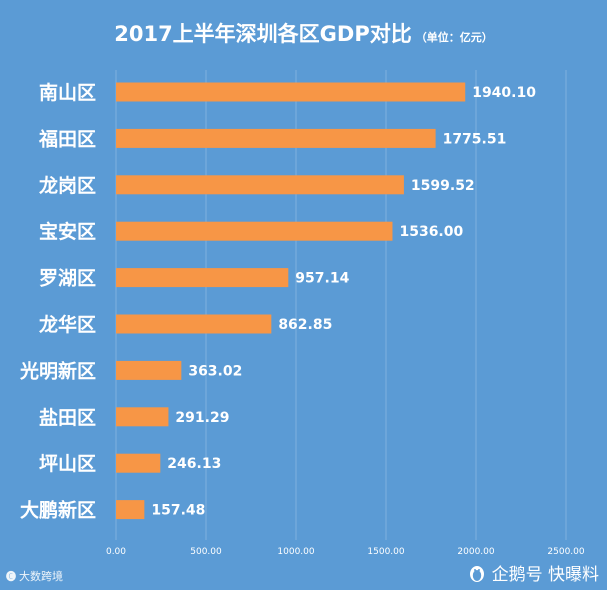 Image resolution: width=607 pixels, height=590 pixels. I want to click on category-label: 大鹏新区, so click(58, 510).